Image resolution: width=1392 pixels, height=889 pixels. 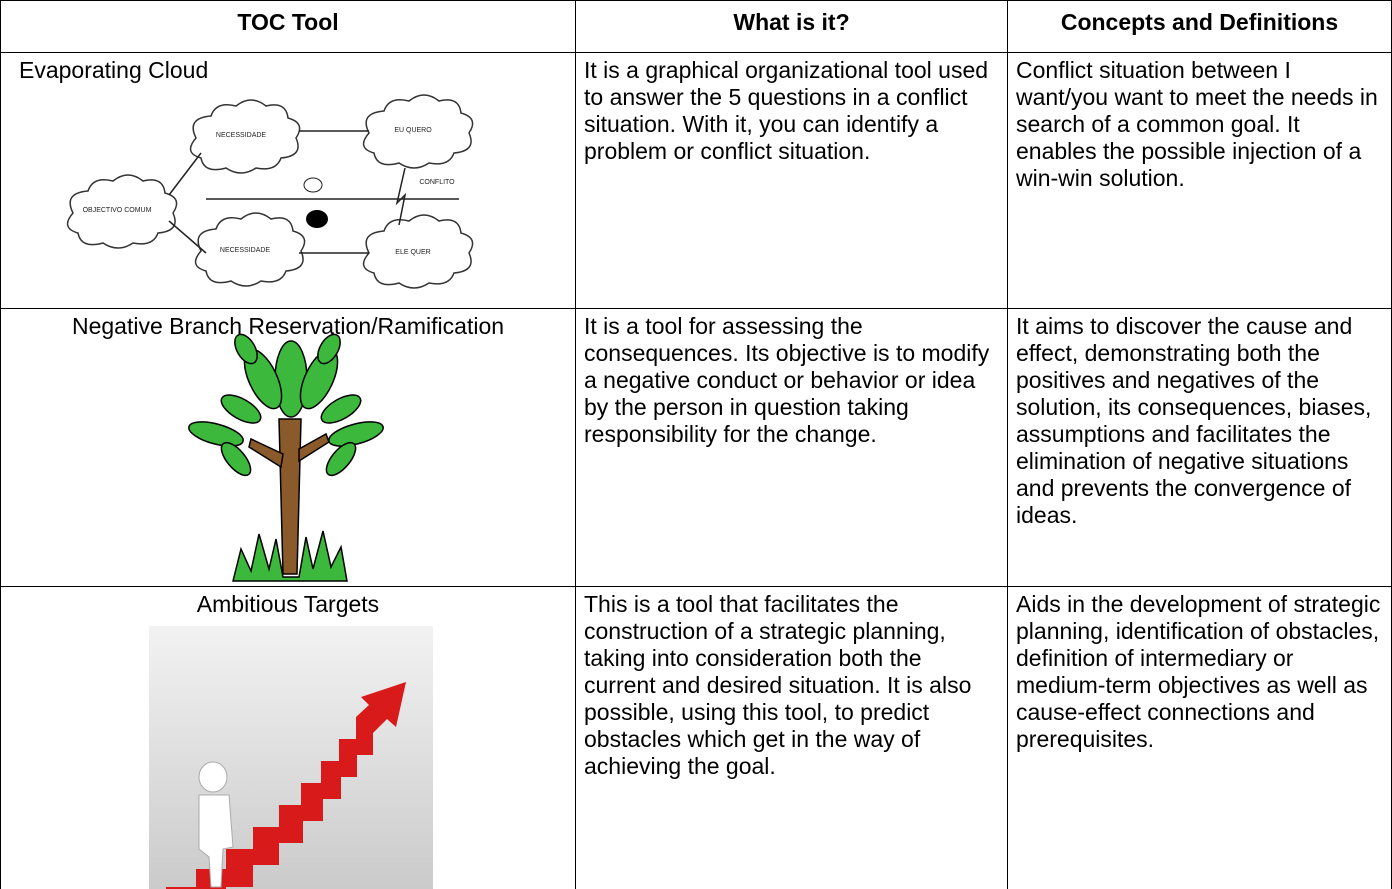 I want to click on diagram-label: ELE QUER, so click(x=412, y=252).